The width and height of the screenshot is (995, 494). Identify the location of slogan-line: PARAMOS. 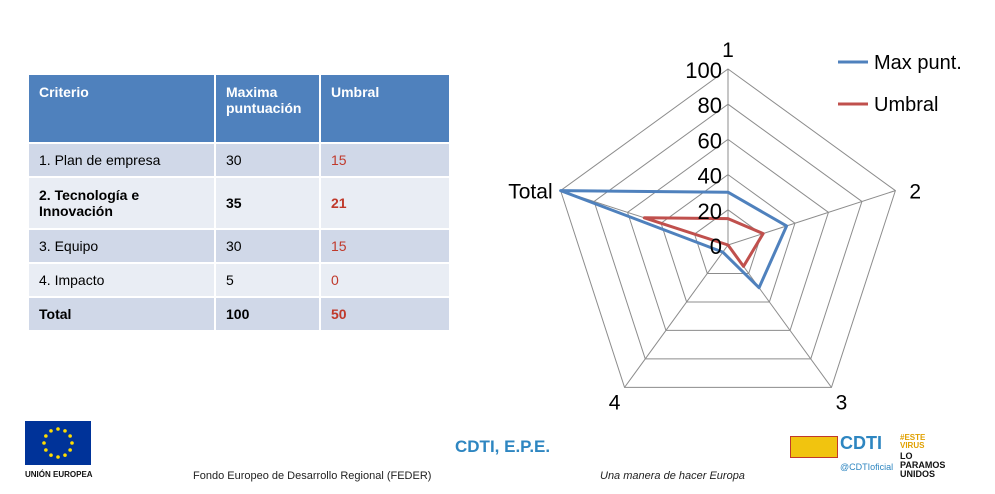
(923, 465).